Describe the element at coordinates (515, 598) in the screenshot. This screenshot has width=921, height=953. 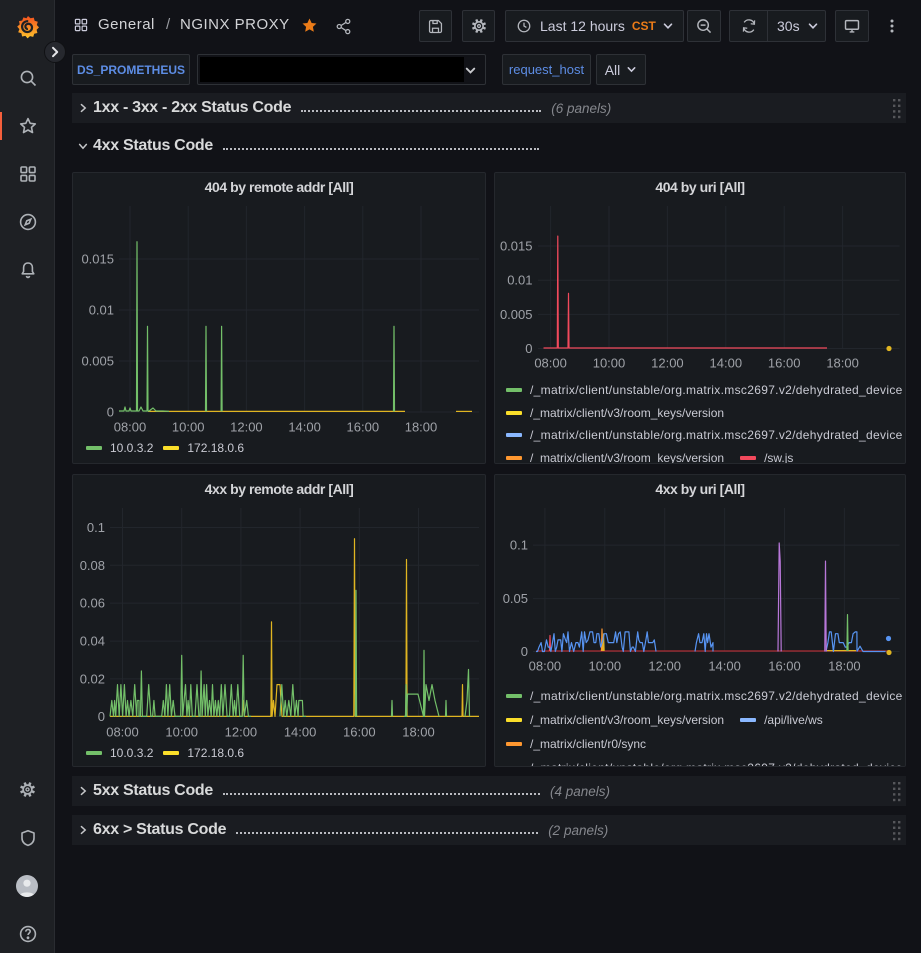
I see `svg-text: 0.05` at that location.